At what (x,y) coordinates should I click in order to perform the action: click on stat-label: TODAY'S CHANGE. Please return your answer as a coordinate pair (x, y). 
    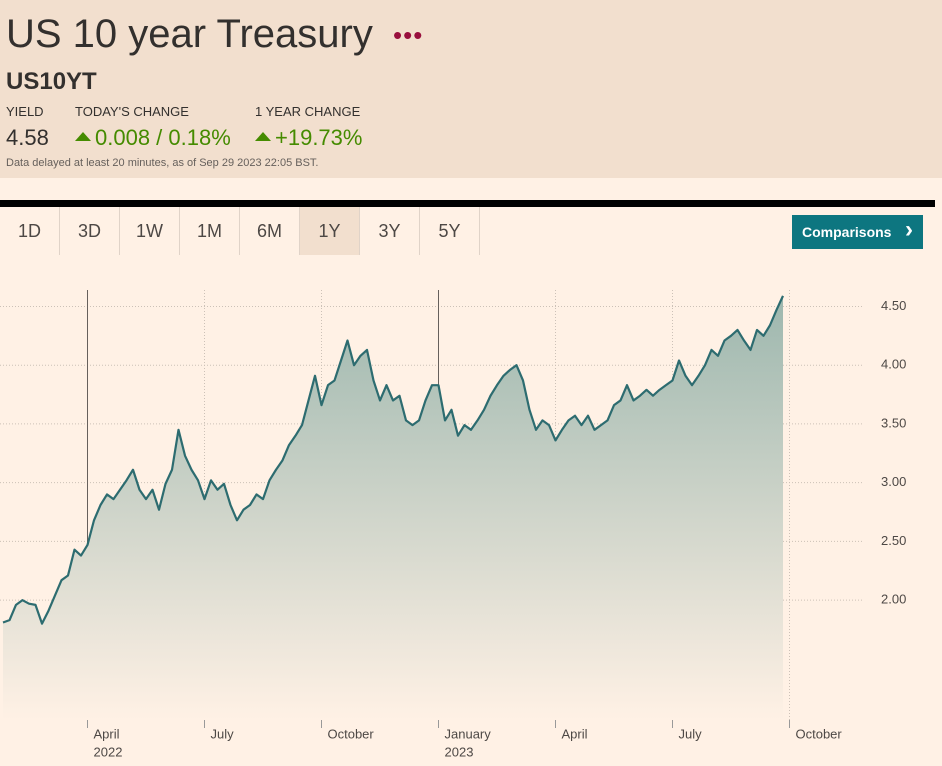
    Looking at the image, I should click on (132, 111).